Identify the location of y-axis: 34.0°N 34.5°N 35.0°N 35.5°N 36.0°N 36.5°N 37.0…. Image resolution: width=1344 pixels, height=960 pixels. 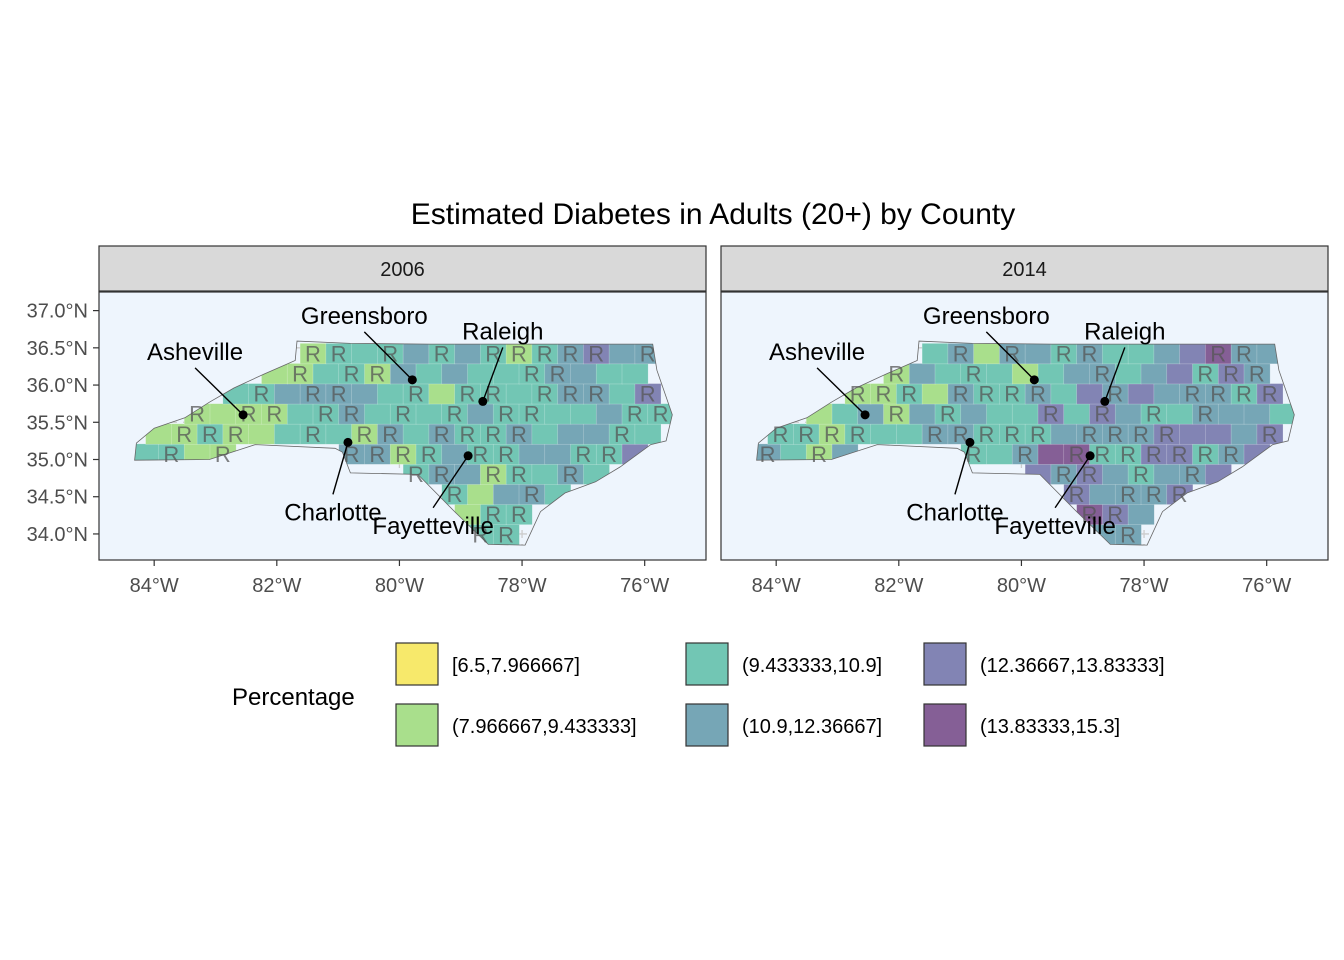
(63, 423).